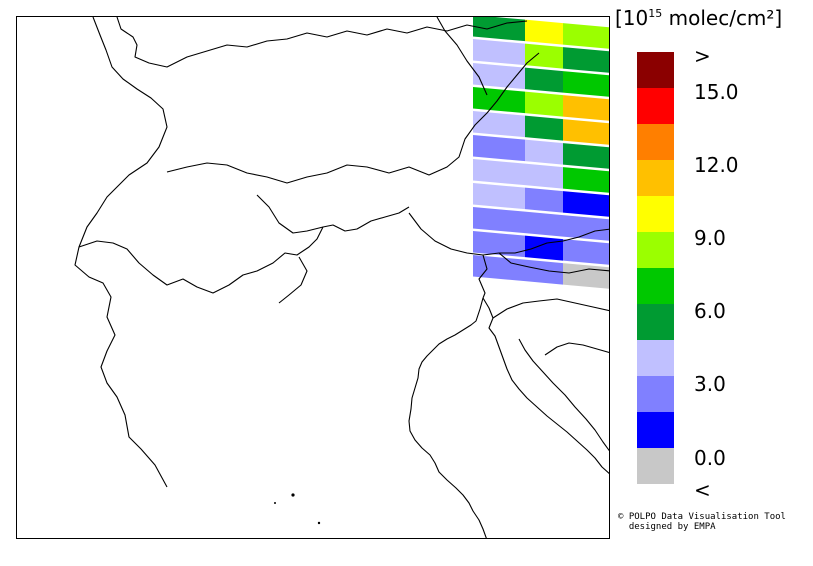 This screenshot has height=566, width=813. Describe the element at coordinates (576, 349) in the screenshot. I see `border-bosnia` at that location.